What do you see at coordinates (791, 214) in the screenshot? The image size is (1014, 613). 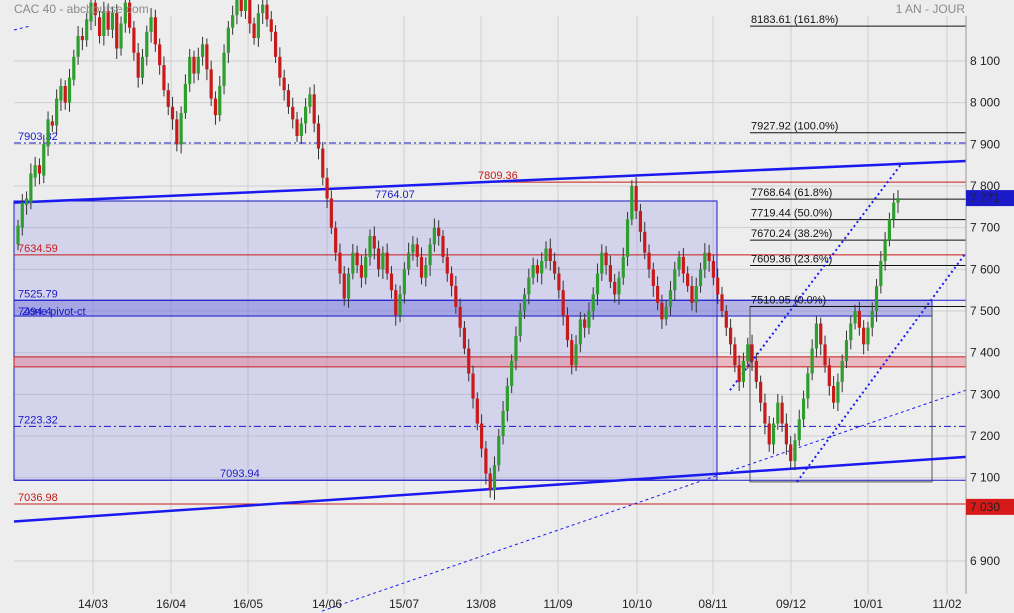 I see `fib-label: 7719.44 (50.0%)` at bounding box center [791, 214].